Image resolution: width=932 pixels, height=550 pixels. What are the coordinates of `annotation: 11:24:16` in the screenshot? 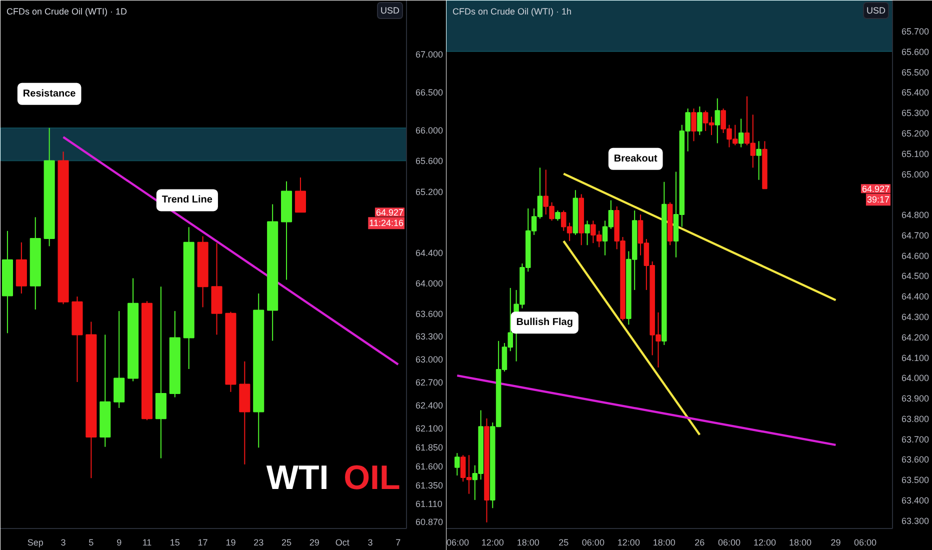 It's located at (386, 223).